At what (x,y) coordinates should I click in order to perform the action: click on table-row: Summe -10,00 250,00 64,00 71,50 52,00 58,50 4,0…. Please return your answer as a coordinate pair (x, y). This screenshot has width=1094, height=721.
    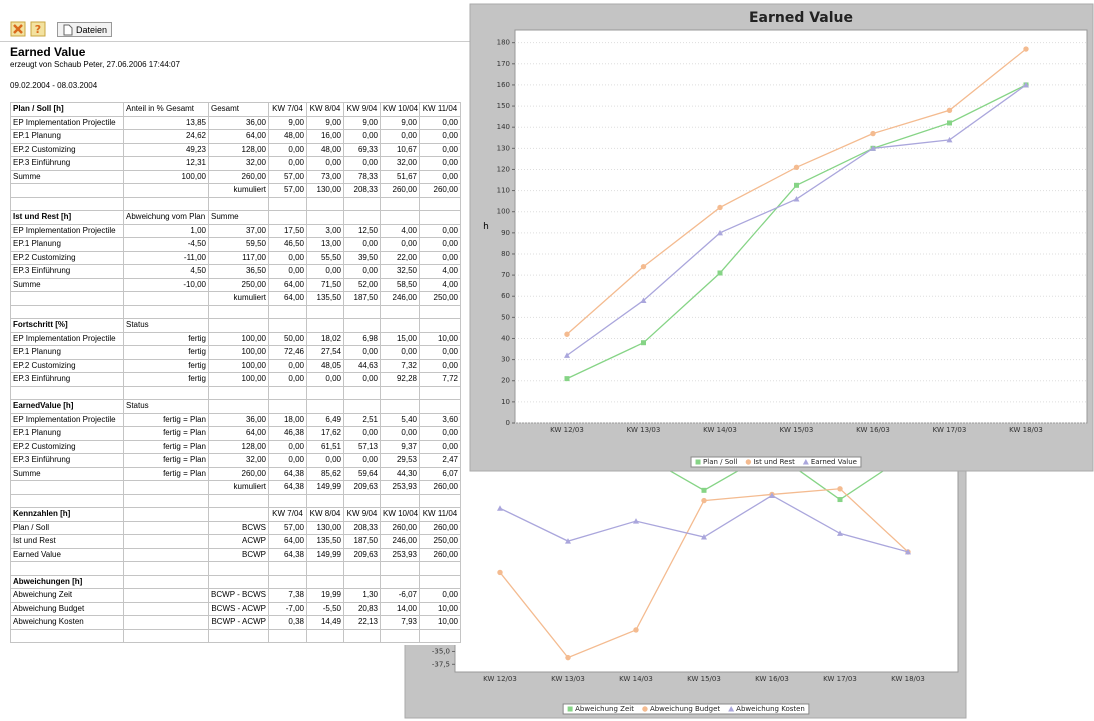
    Looking at the image, I should click on (235, 284).